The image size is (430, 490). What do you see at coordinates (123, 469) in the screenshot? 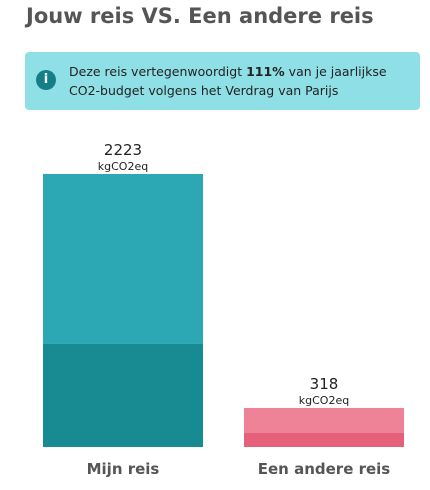
I see `x-tick-label: Mijn reis` at bounding box center [123, 469].